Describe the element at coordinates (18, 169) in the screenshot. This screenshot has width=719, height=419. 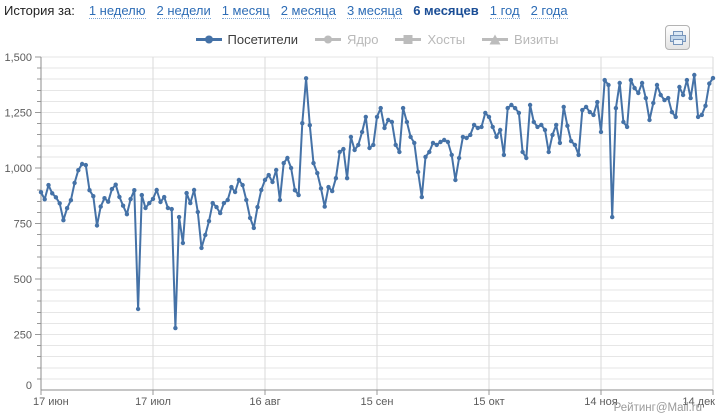
I see `y-axis-label: 1,000` at that location.